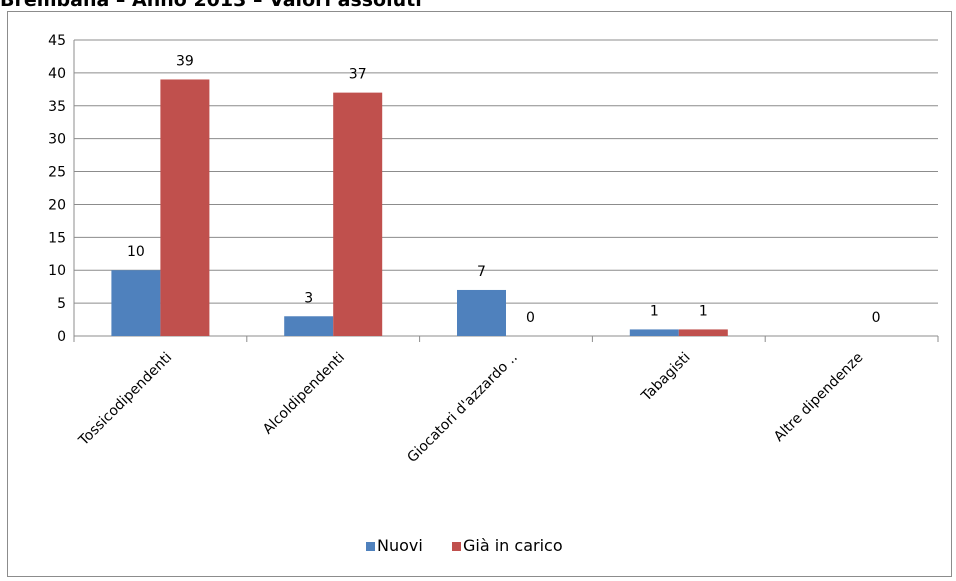 The height and width of the screenshot is (581, 956). I want to click on y-tick-label: 5, so click(61, 304).